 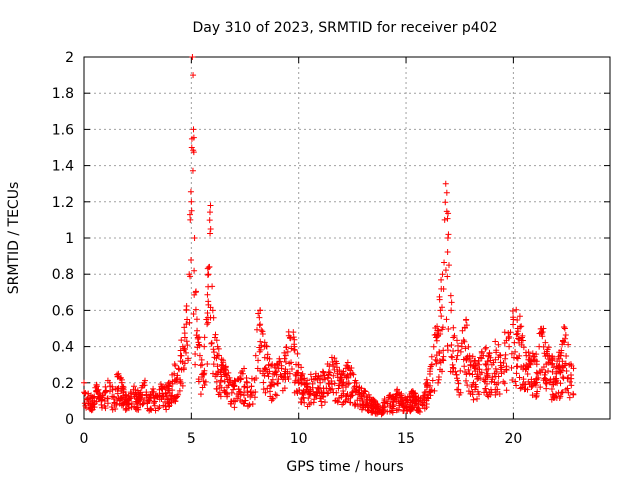 What do you see at coordinates (63, 167) in the screenshot?
I see `y-tick-label: 1.4` at bounding box center [63, 167].